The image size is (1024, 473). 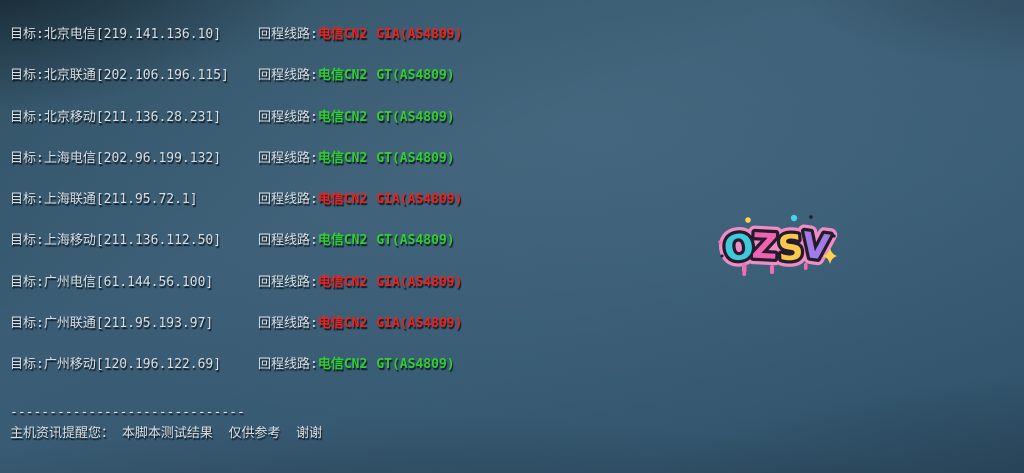 What do you see at coordinates (775, 269) in the screenshot?
I see `watermark-drips` at bounding box center [775, 269].